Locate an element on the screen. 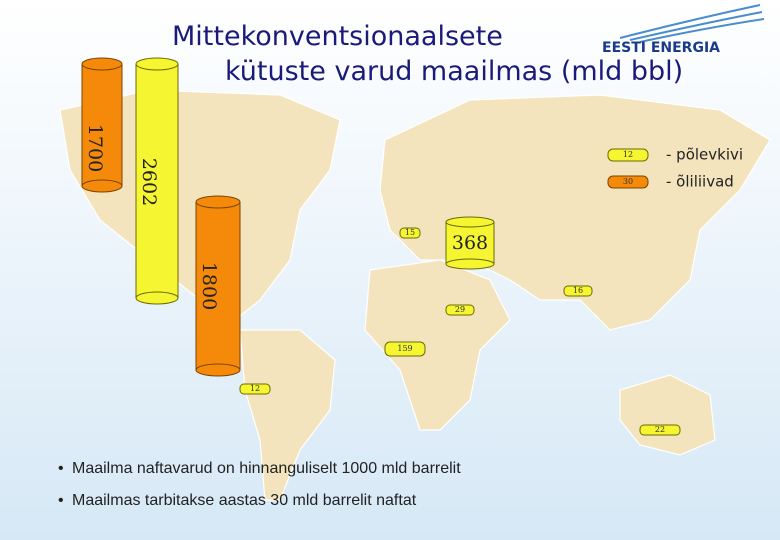  map-marker: 15 is located at coordinates (410, 233).